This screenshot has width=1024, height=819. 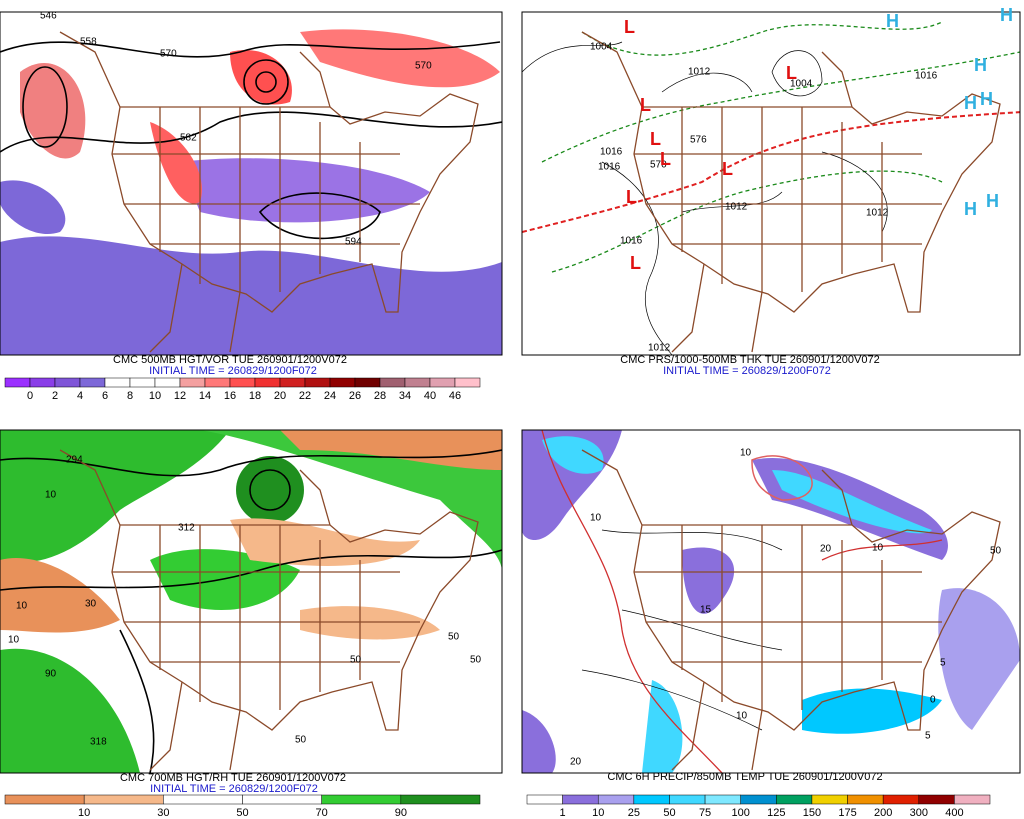 I want to click on colorbar-label: 12, so click(x=180, y=396).